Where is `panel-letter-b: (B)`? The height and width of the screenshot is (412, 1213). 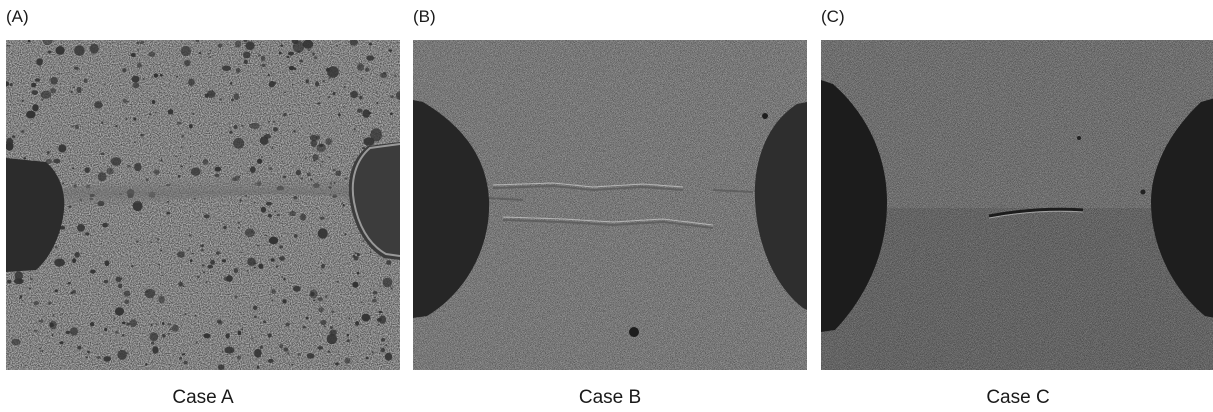
panel-letter-b: (B) is located at coordinates (424, 16).